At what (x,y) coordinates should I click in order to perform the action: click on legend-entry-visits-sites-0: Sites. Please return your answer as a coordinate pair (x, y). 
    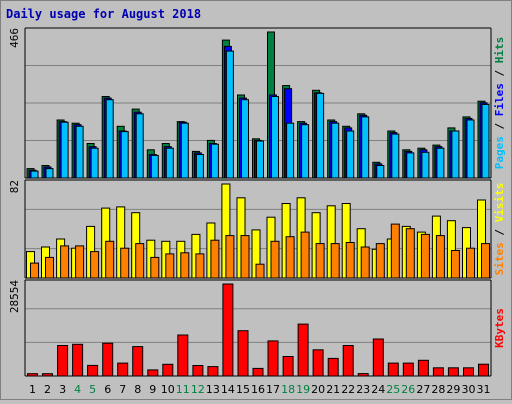
    Looking at the image, I should click on (499, 258).